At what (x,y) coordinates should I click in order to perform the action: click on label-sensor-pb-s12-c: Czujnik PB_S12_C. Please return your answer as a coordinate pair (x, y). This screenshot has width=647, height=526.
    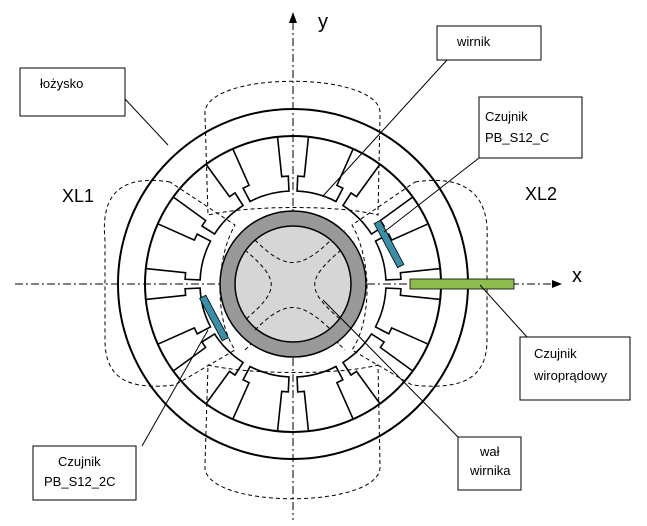
    Looking at the image, I should click on (530, 127).